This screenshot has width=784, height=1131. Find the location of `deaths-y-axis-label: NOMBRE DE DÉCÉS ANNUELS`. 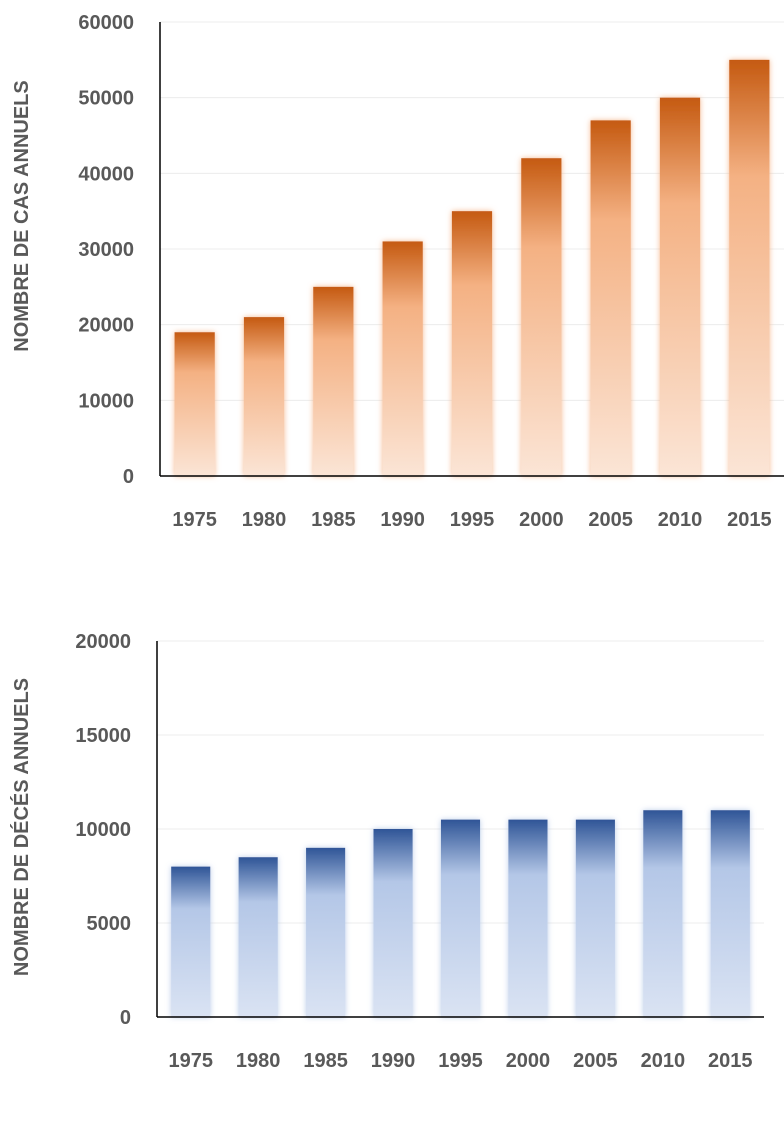

deaths-y-axis-label: NOMBRE DE DÉCÉS ANNUELS is located at coordinates (21, 827).